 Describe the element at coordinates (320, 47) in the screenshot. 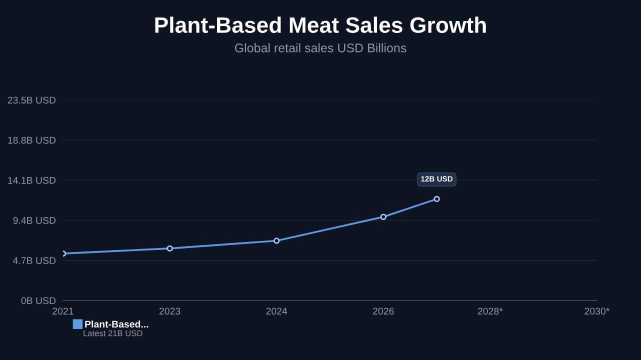

I see `chart-subtitle: Global retail sales USD Billions` at that location.